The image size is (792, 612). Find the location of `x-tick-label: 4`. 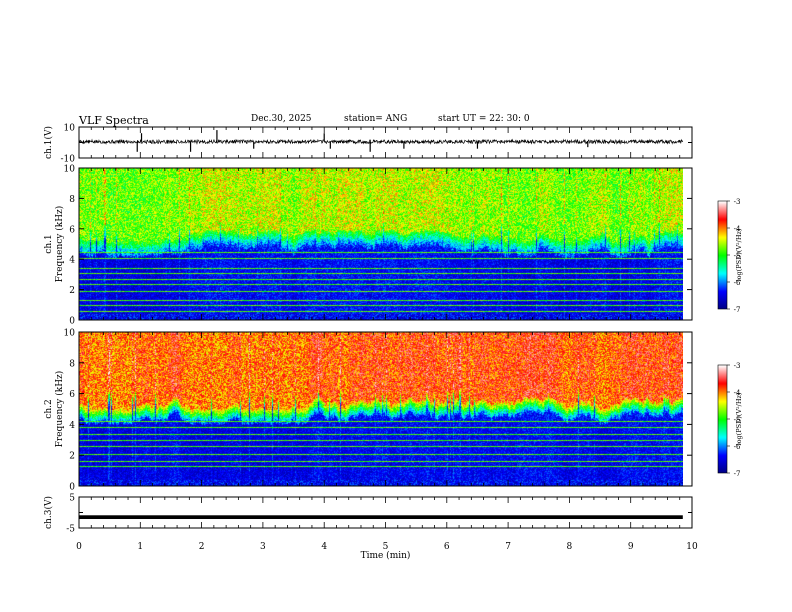

x-tick-label: 4 is located at coordinates (324, 547).